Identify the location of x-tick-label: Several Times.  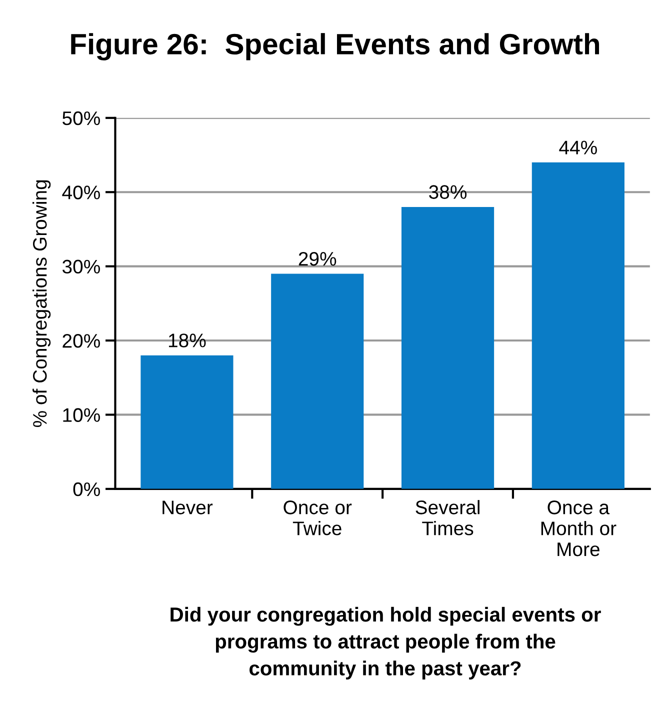
(448, 518).